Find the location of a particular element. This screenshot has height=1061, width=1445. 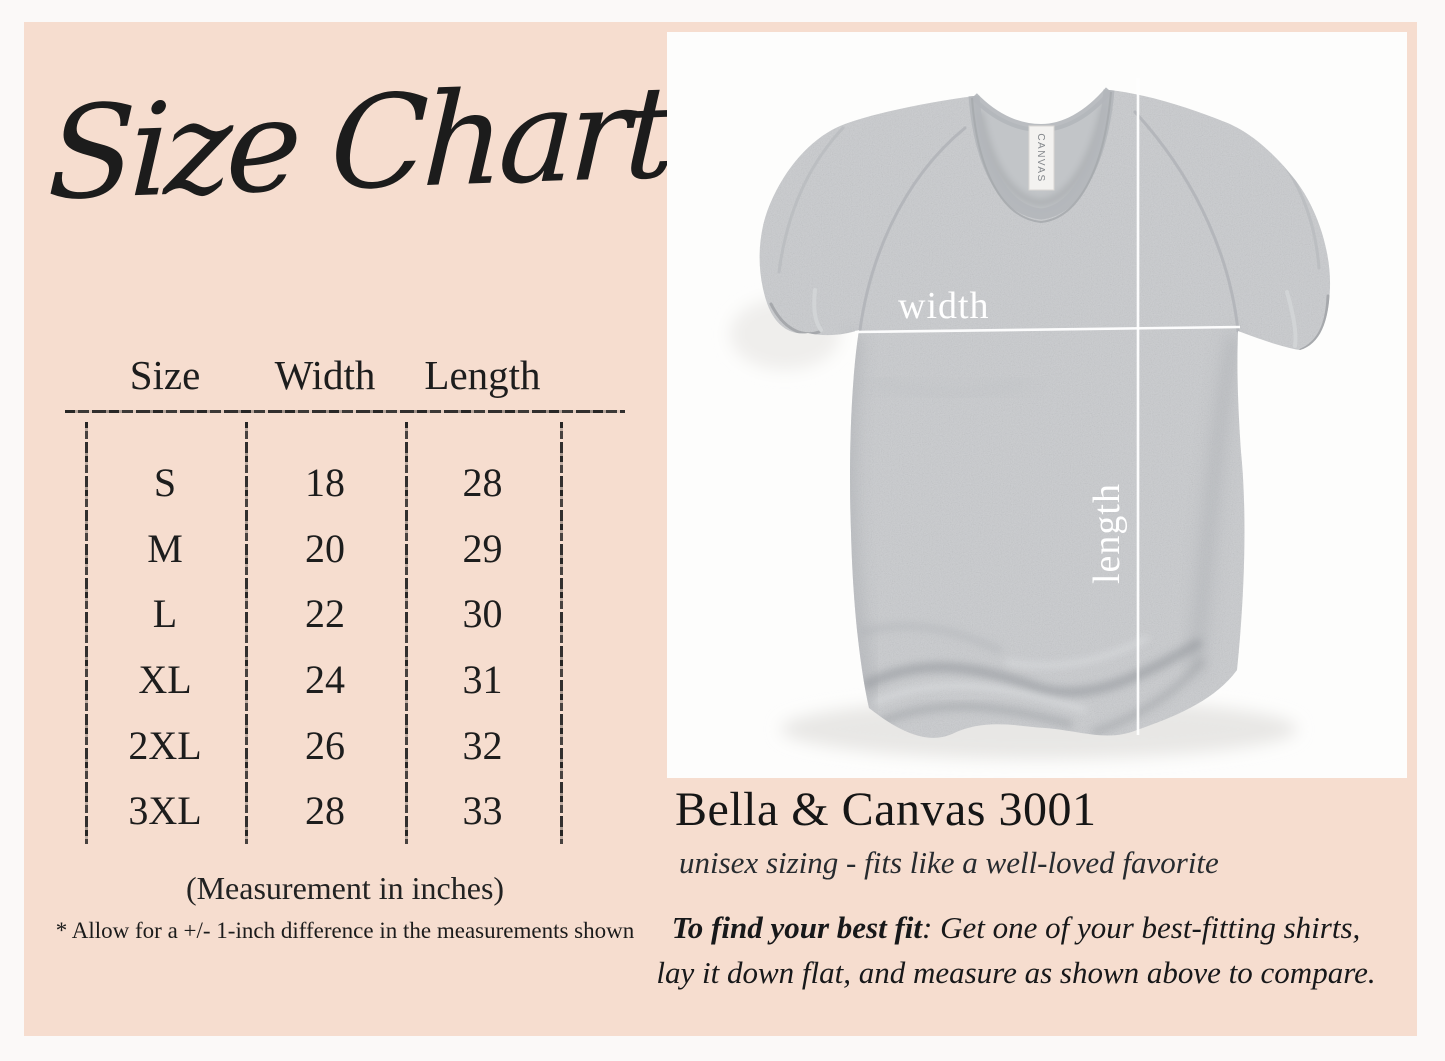

table-header-rule is located at coordinates (345, 411).